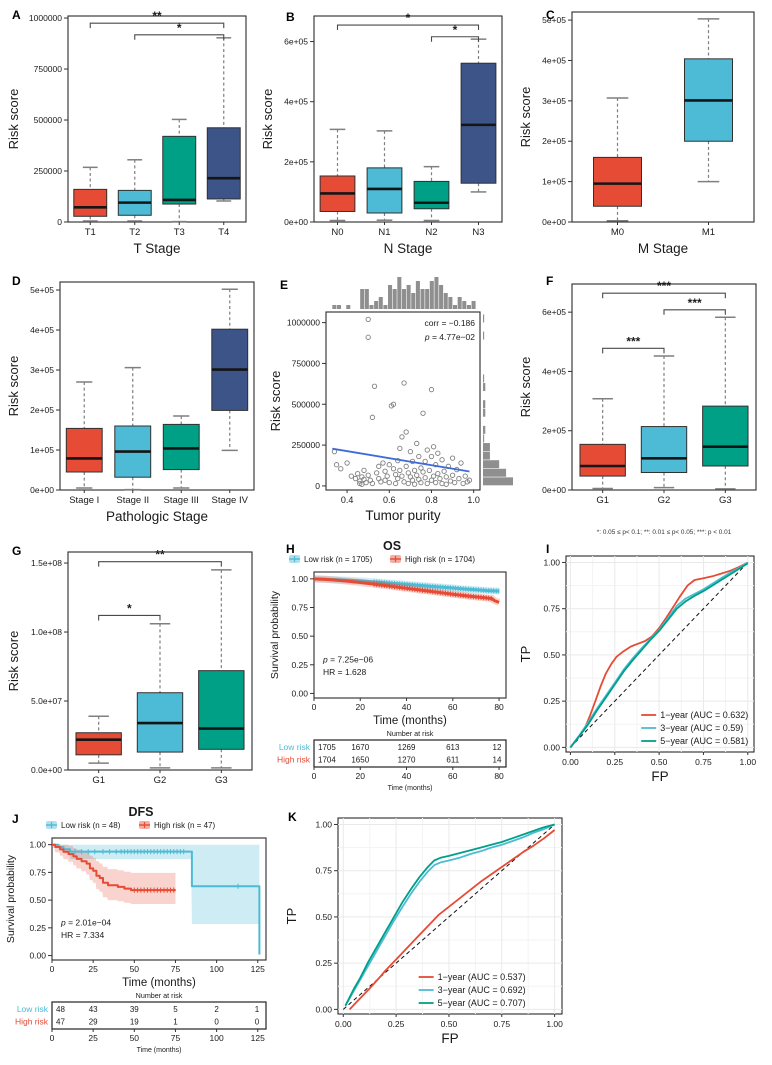  What do you see at coordinates (230, 500) in the screenshot?
I see `x-tick-label: Stage IV` at bounding box center [230, 500].